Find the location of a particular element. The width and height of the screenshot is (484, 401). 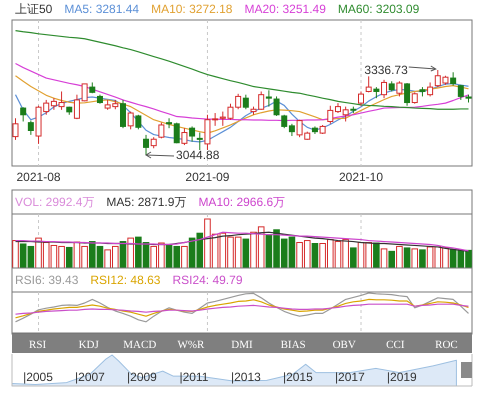

series-label: RSI6: 39.43 is located at coordinates (47, 280).